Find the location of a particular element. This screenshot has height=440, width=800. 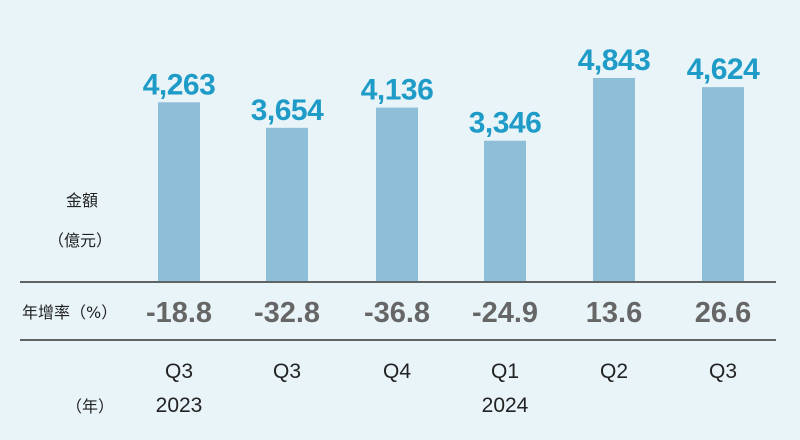

growth-label-5: 26.6 is located at coordinates (723, 313).